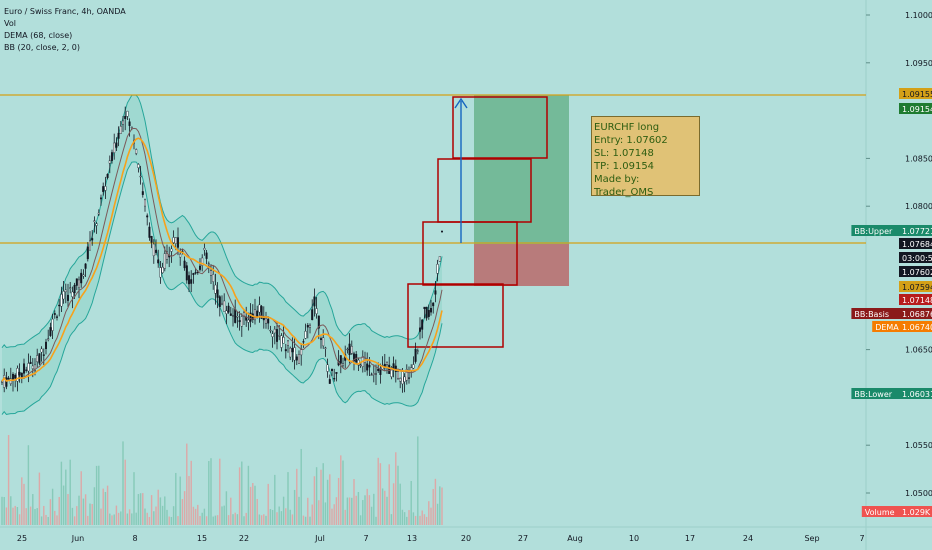  Describe the element at coordinates (319, 538) in the screenshot. I see `time-tick-label: Jul` at that location.